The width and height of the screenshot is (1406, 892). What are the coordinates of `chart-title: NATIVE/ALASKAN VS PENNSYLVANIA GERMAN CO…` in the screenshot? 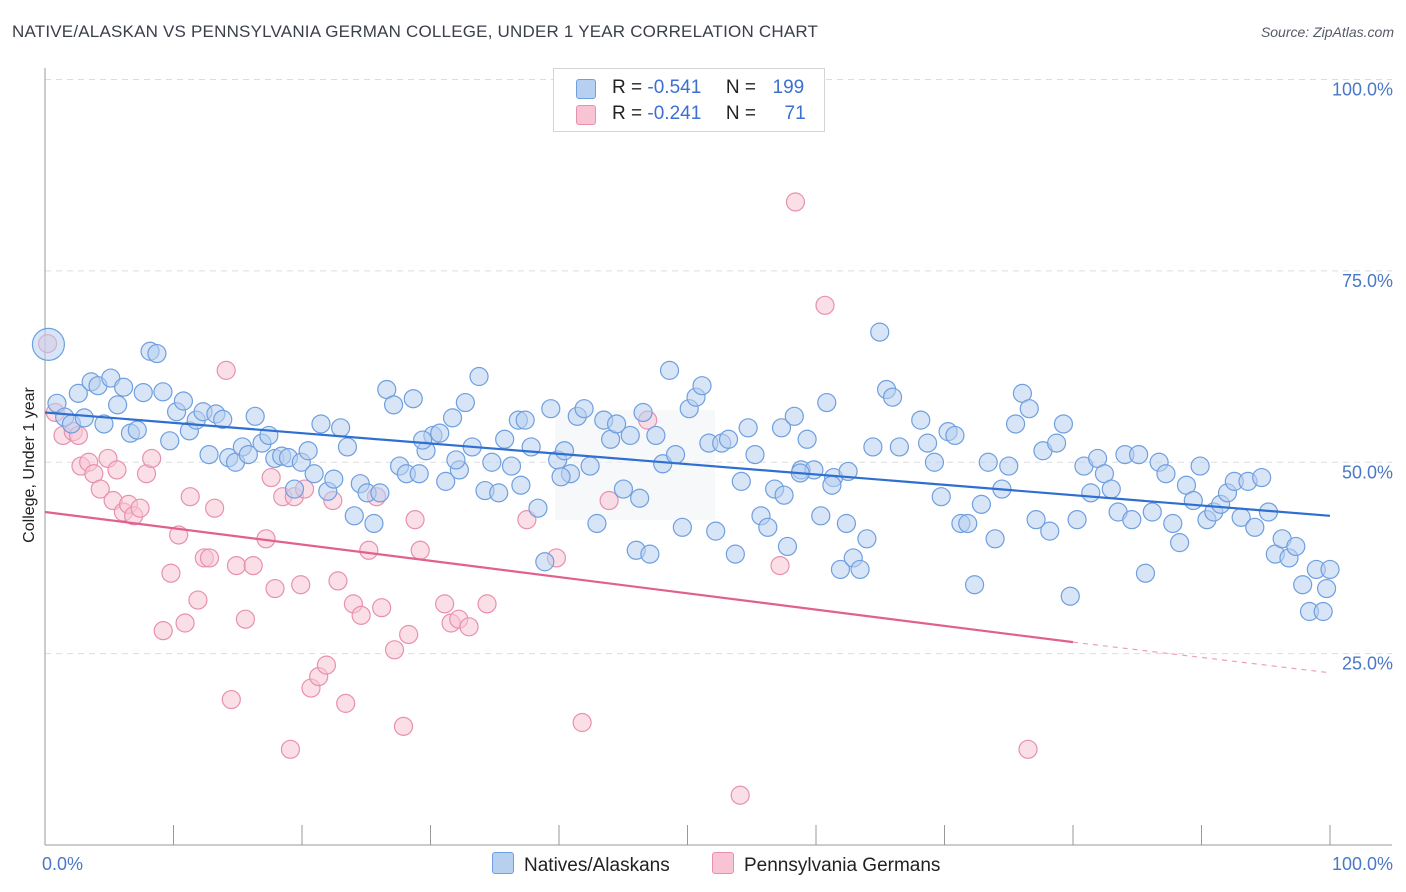 It's located at (415, 31).